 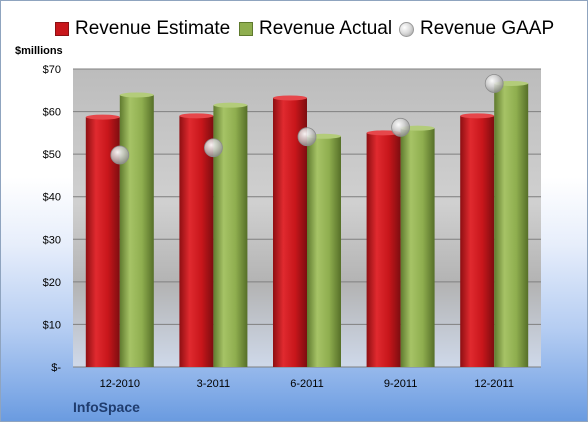 I want to click on legend-label-actual: Revenue Actual, so click(x=326, y=28).